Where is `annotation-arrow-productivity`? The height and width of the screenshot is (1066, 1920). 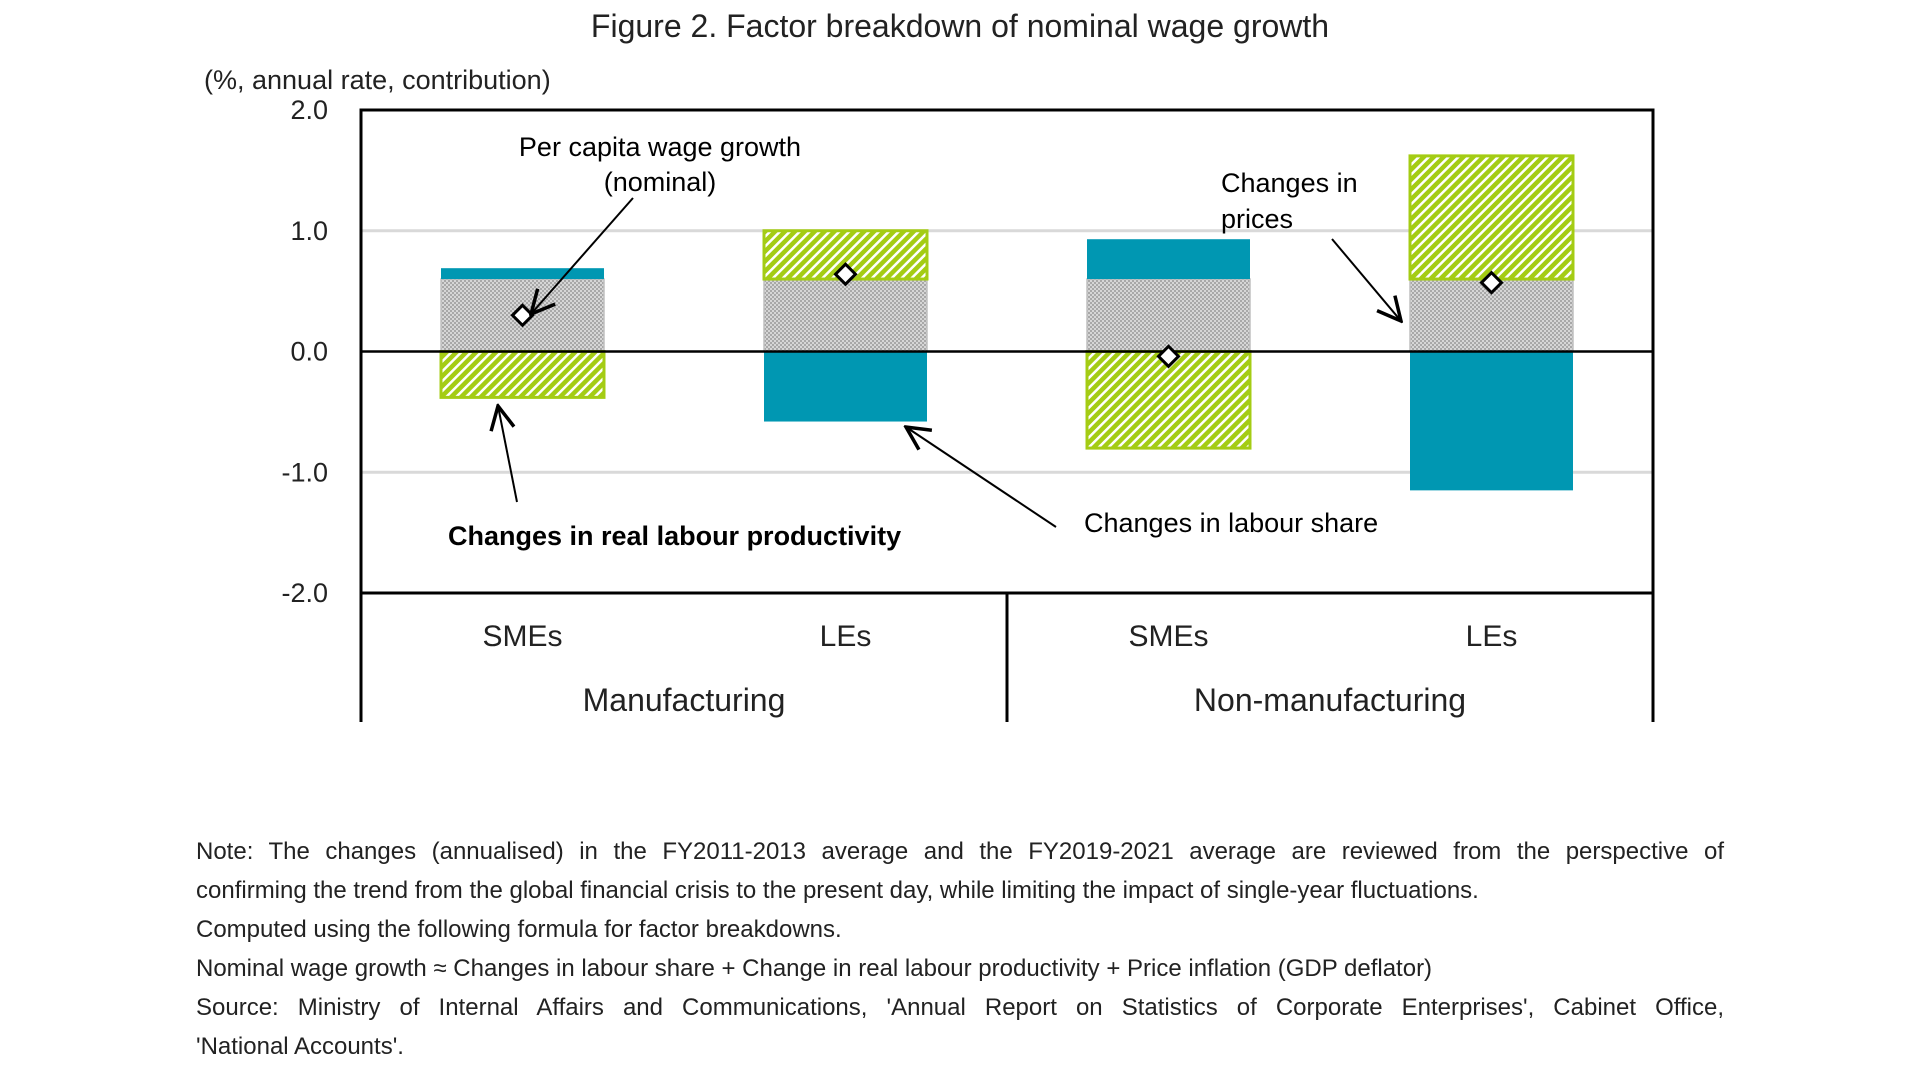 annotation-arrow-productivity is located at coordinates (508, 454).